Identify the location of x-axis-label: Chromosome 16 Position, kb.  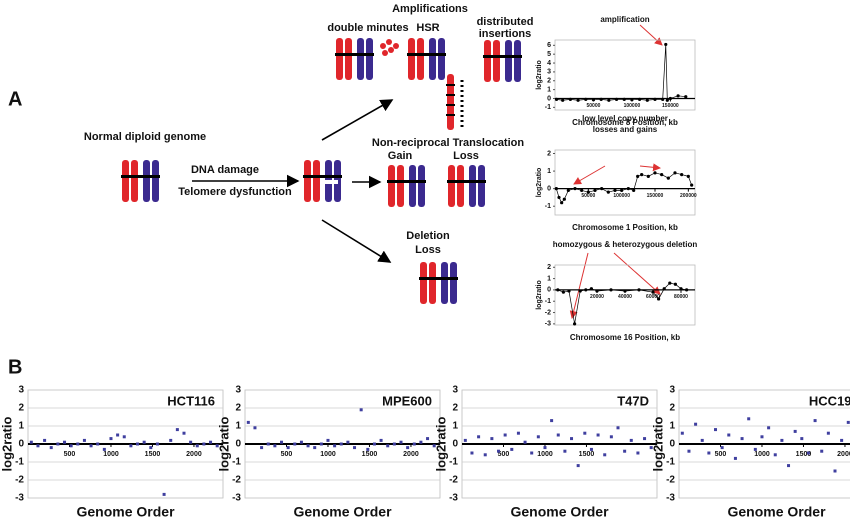
(625, 337).